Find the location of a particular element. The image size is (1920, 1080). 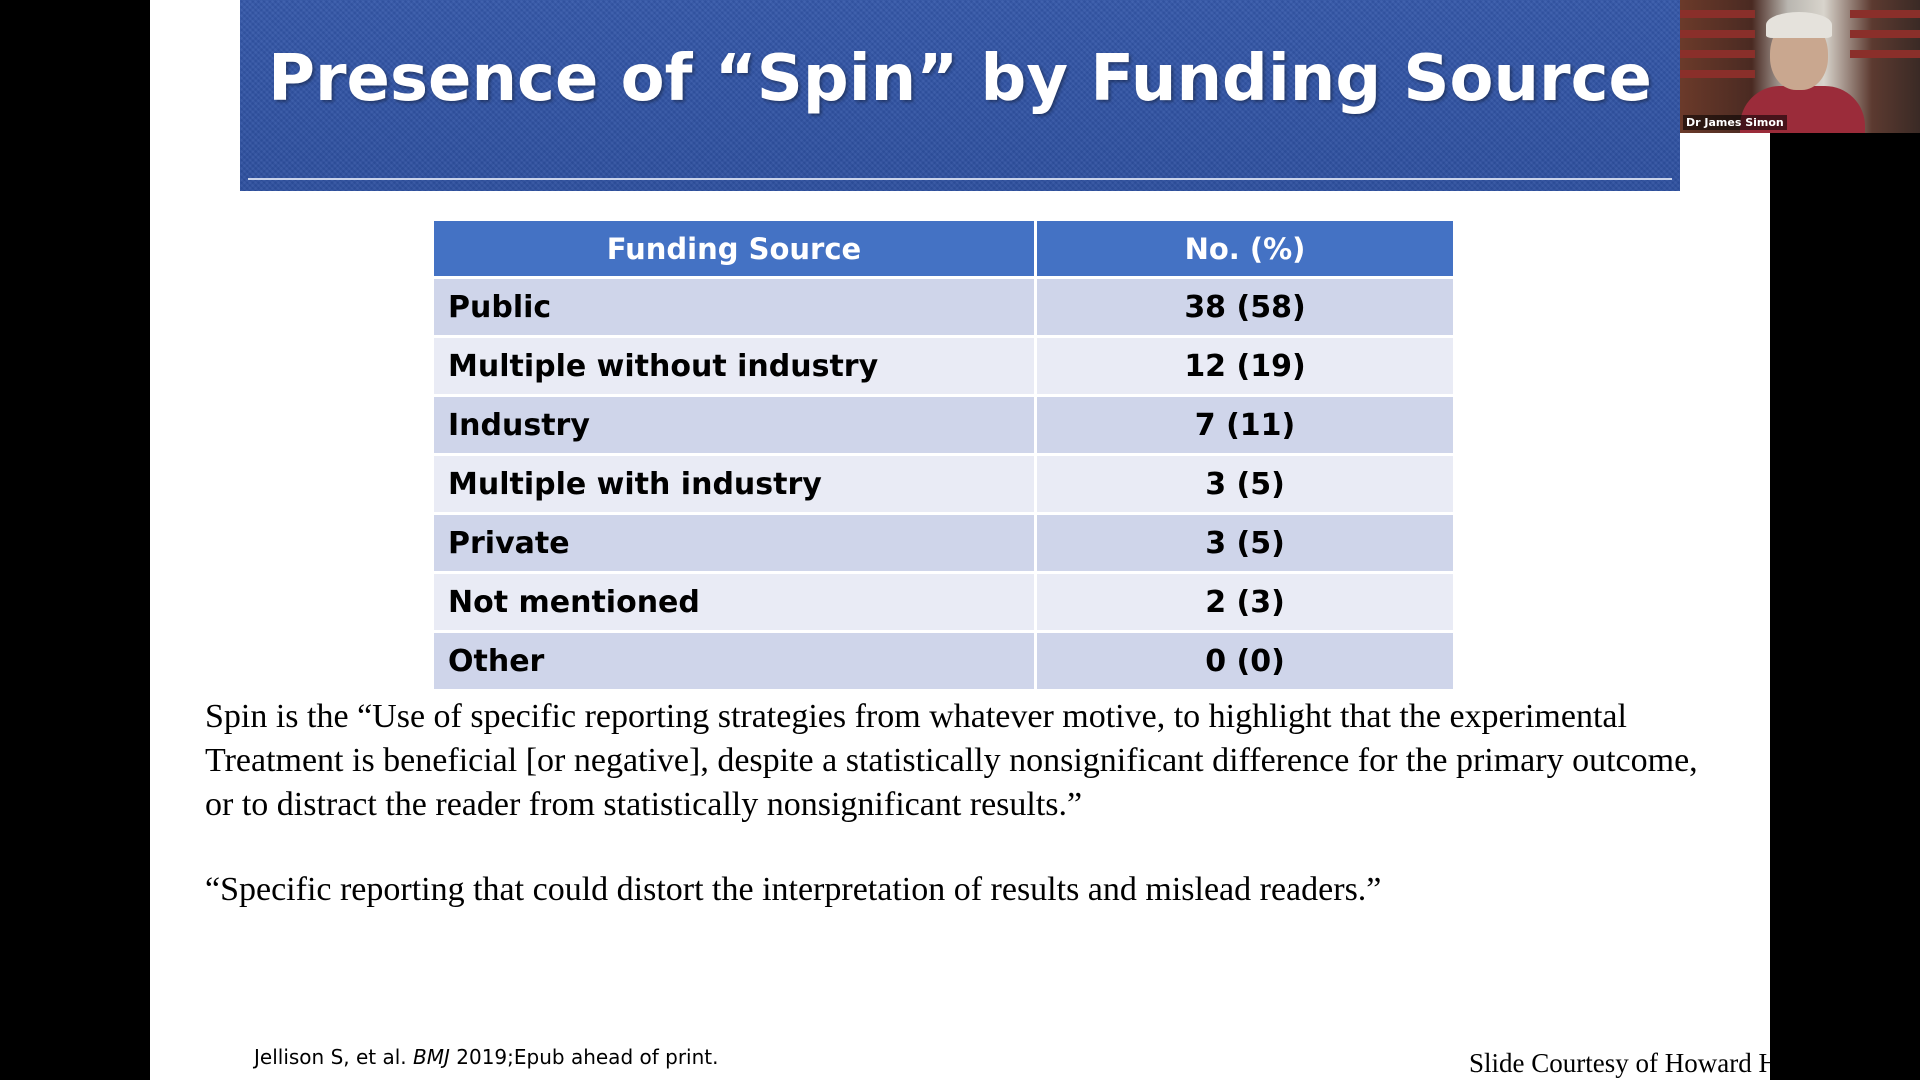

table-row: Multiple without industry 12 (19) is located at coordinates (943, 366).